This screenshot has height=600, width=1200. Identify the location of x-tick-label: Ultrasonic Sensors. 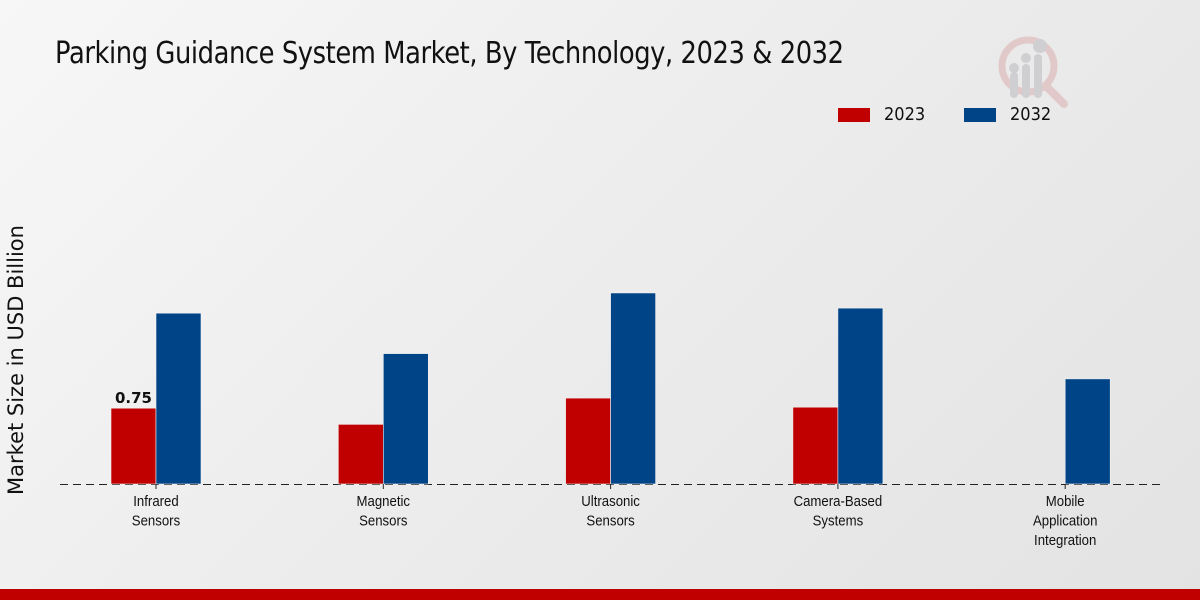
(610, 510).